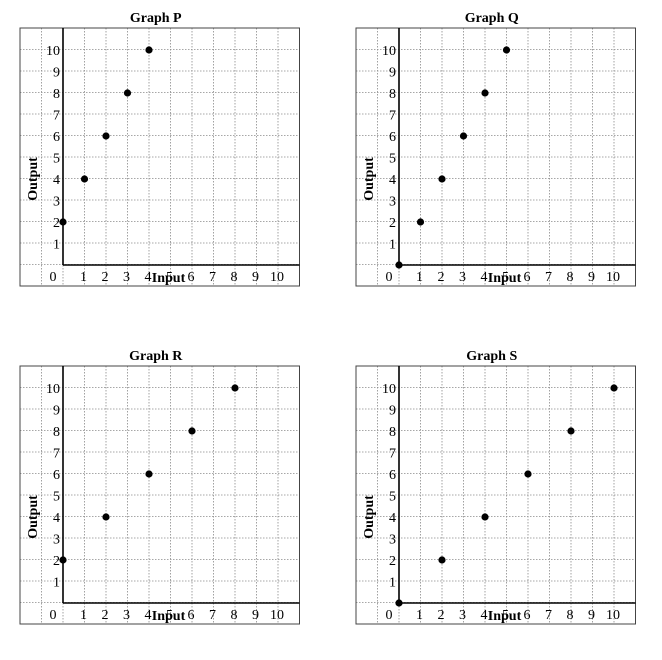 The image size is (662, 660). Describe the element at coordinates (156, 356) in the screenshot. I see `graph-title: Graph R` at that location.